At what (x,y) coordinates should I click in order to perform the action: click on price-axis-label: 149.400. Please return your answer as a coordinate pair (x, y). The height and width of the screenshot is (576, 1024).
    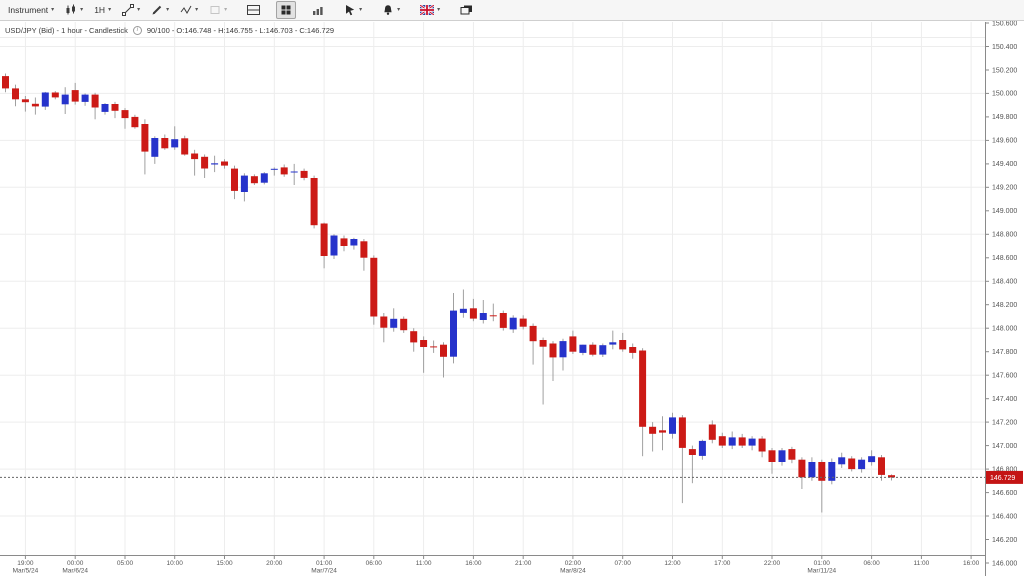
    Looking at the image, I should click on (1004, 164).